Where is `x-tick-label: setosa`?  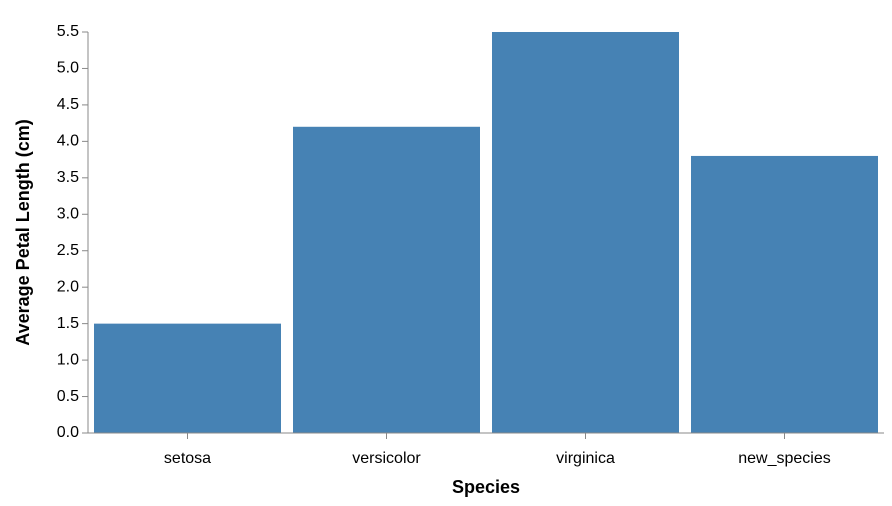
x-tick-label: setosa is located at coordinates (187, 458).